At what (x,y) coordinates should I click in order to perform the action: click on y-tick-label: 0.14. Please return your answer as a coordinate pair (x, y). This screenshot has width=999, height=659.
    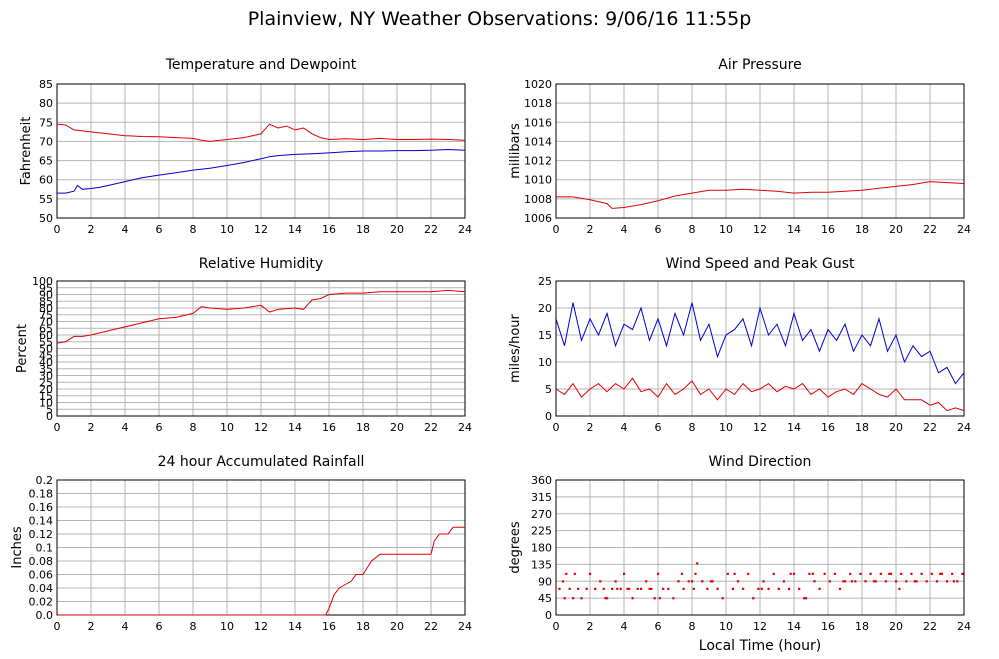
    Looking at the image, I should click on (41, 521).